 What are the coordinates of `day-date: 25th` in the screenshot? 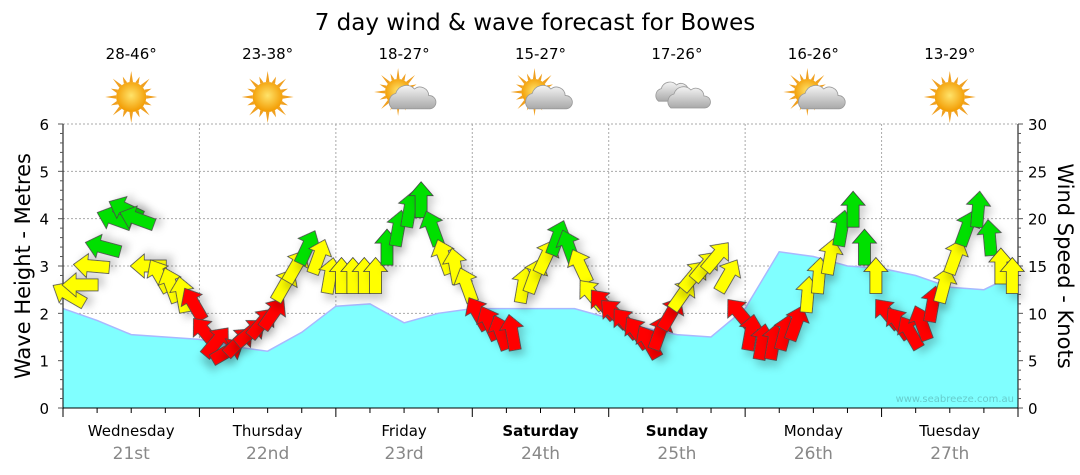 It's located at (676, 454).